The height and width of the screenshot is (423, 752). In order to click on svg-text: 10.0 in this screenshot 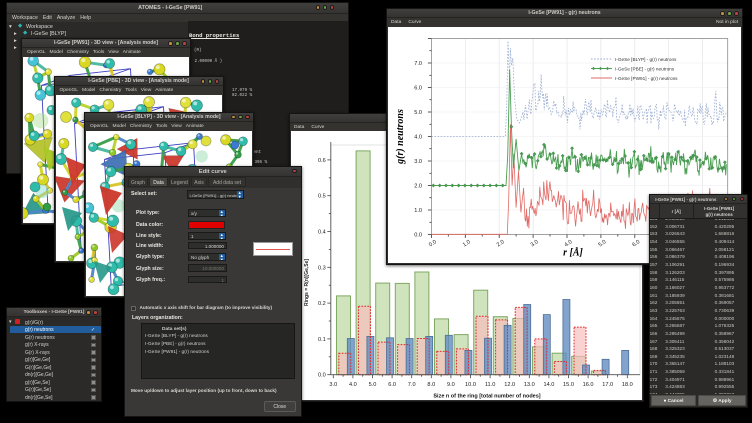, I will do `click(470, 385)`.